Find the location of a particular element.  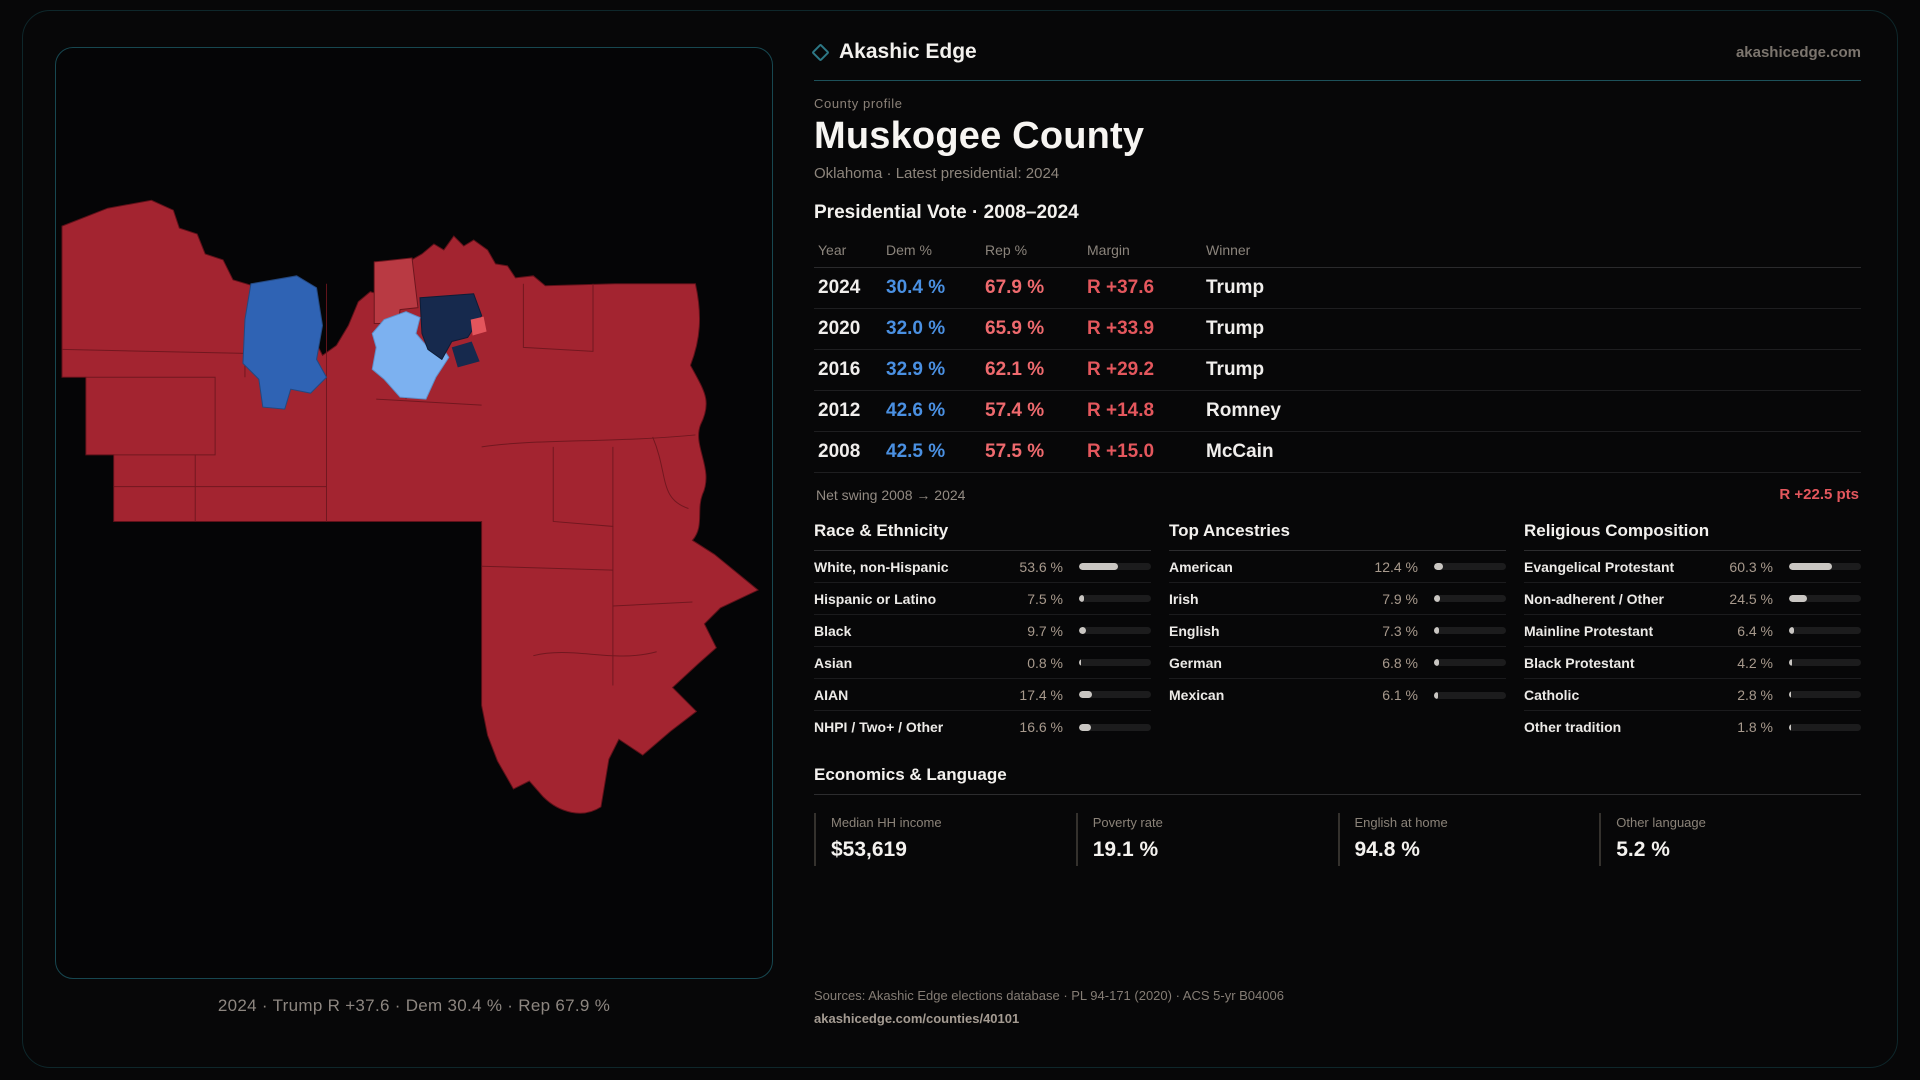

demographic-row: Irish 7.9 % is located at coordinates (1337, 599).